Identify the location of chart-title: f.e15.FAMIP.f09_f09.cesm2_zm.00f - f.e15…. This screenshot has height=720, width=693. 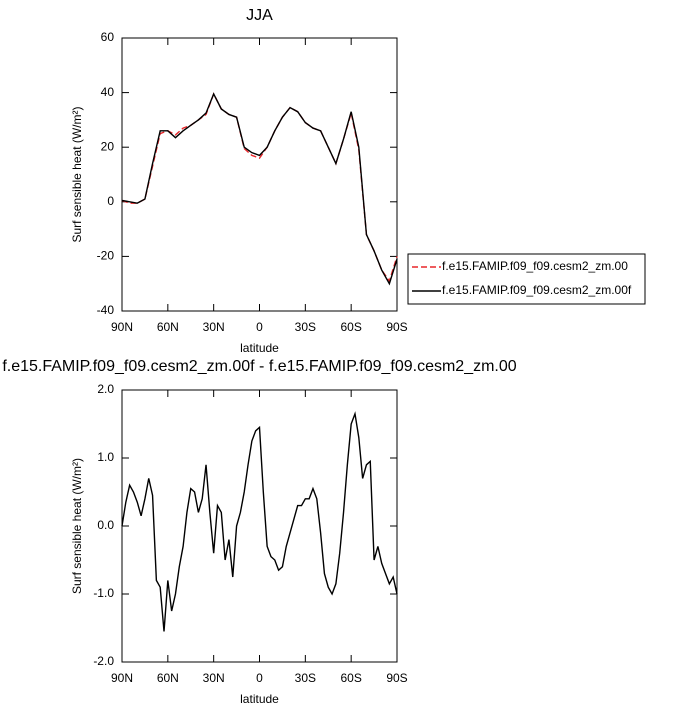
(259, 366).